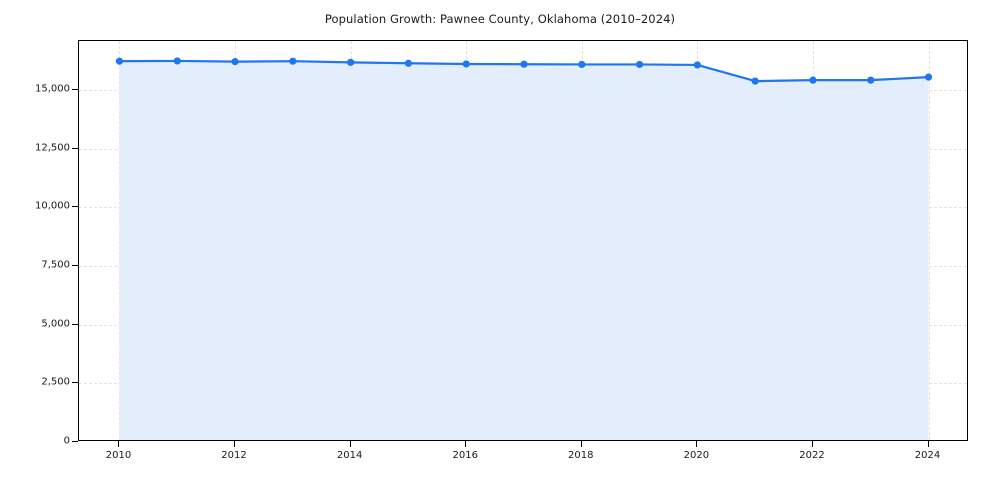 This screenshot has width=1000, height=500. What do you see at coordinates (813, 80) in the screenshot?
I see `data-point-2022` at bounding box center [813, 80].